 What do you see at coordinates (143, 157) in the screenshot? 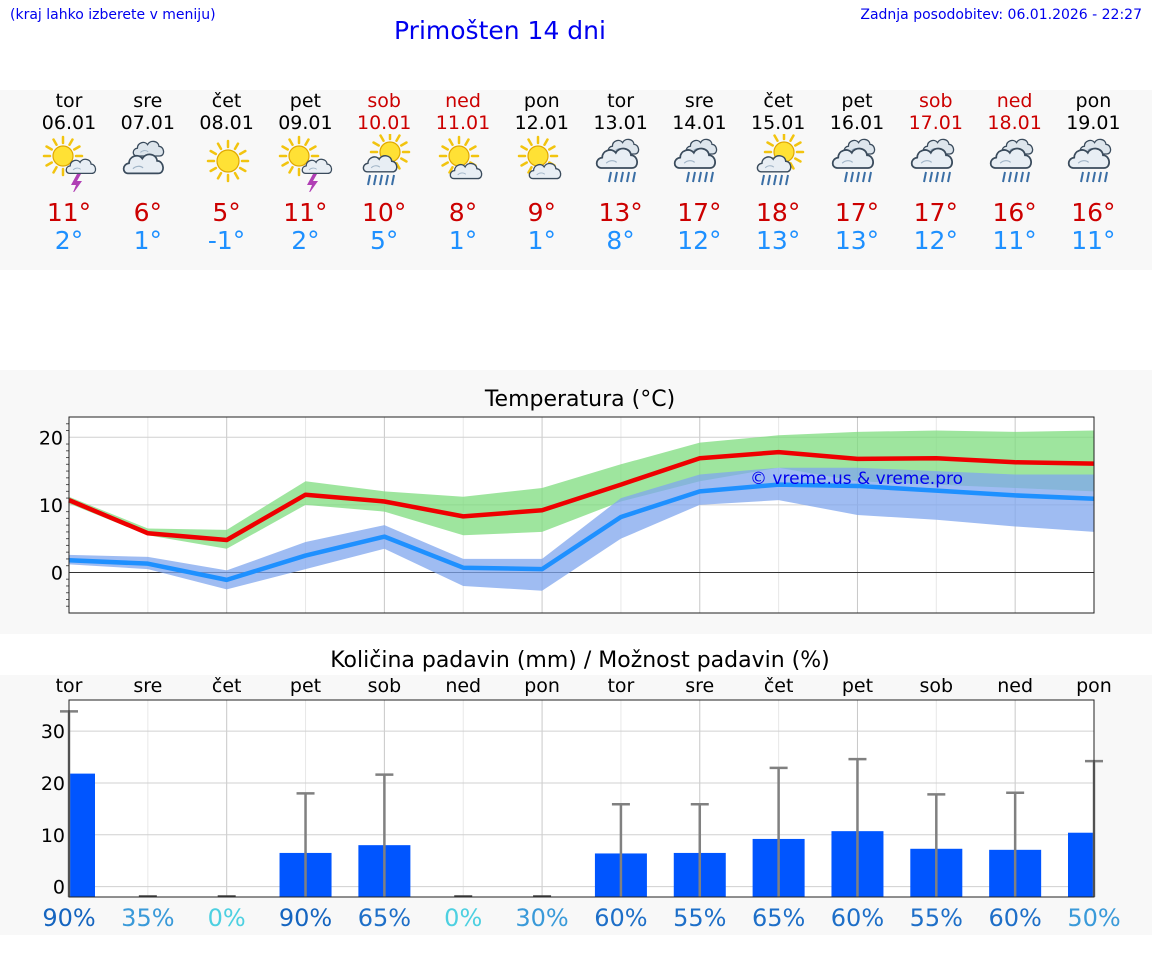
I see `cloudy-icon` at bounding box center [143, 157].